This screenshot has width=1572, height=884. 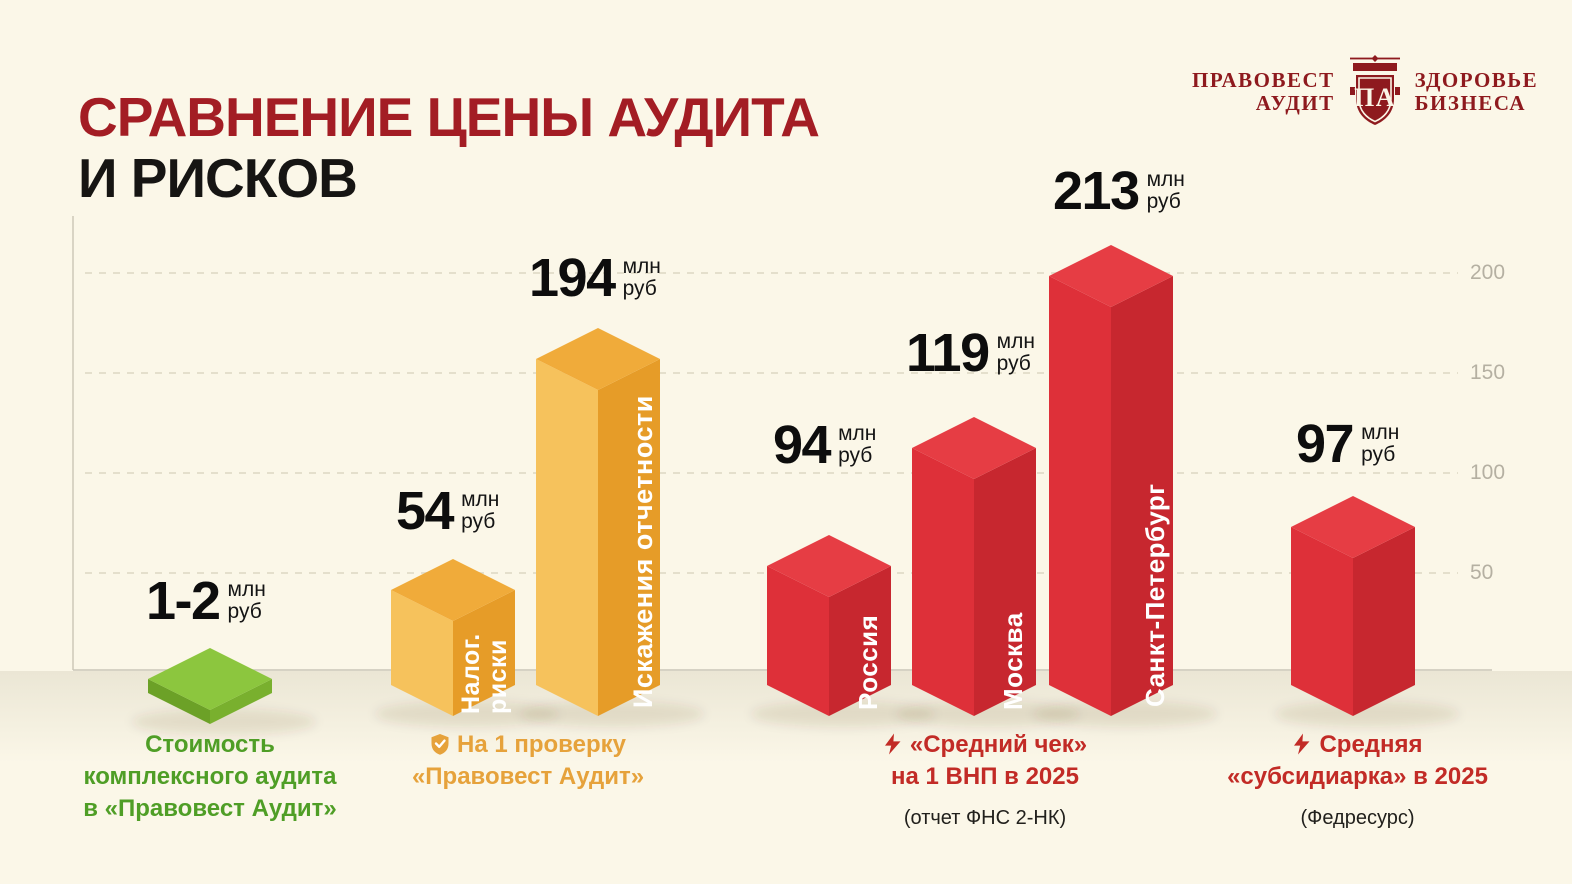 I want to click on page-title: СРАВНЕНИЕ ЦЕНЫ АУДИТА И РИСКОВ, so click(x=449, y=147).